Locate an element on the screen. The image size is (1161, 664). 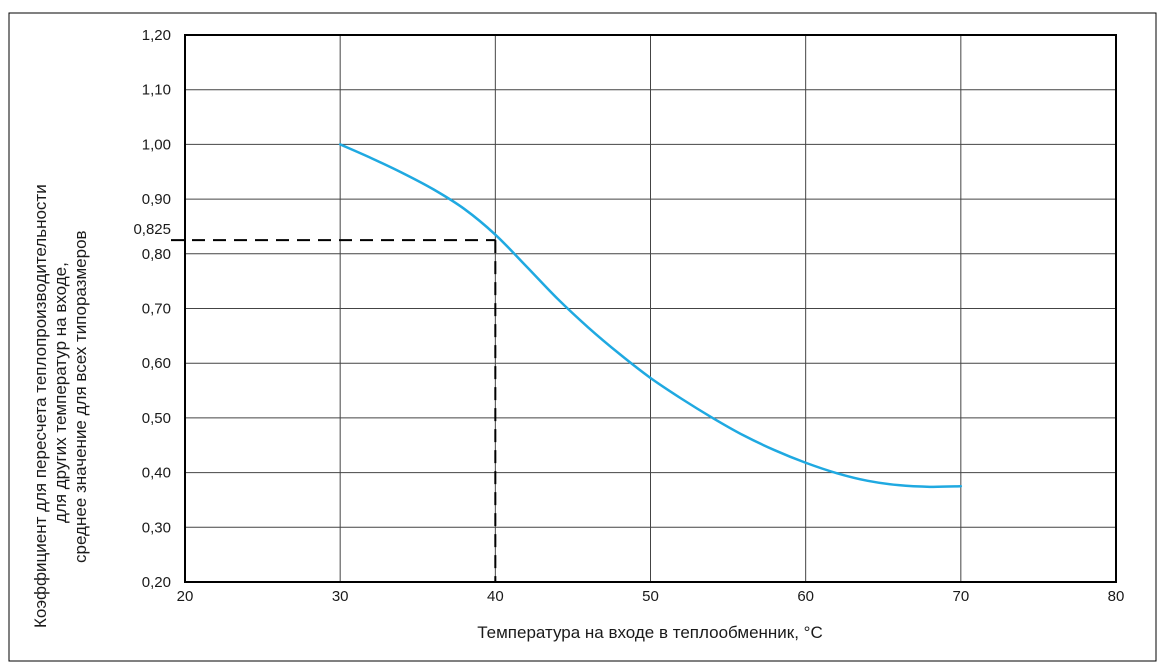
x-tick-label: 70 is located at coordinates (960, 596).